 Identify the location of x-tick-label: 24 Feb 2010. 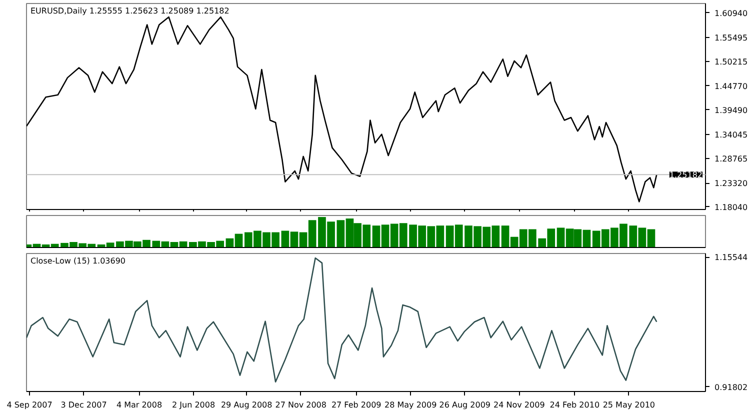
(575, 405).